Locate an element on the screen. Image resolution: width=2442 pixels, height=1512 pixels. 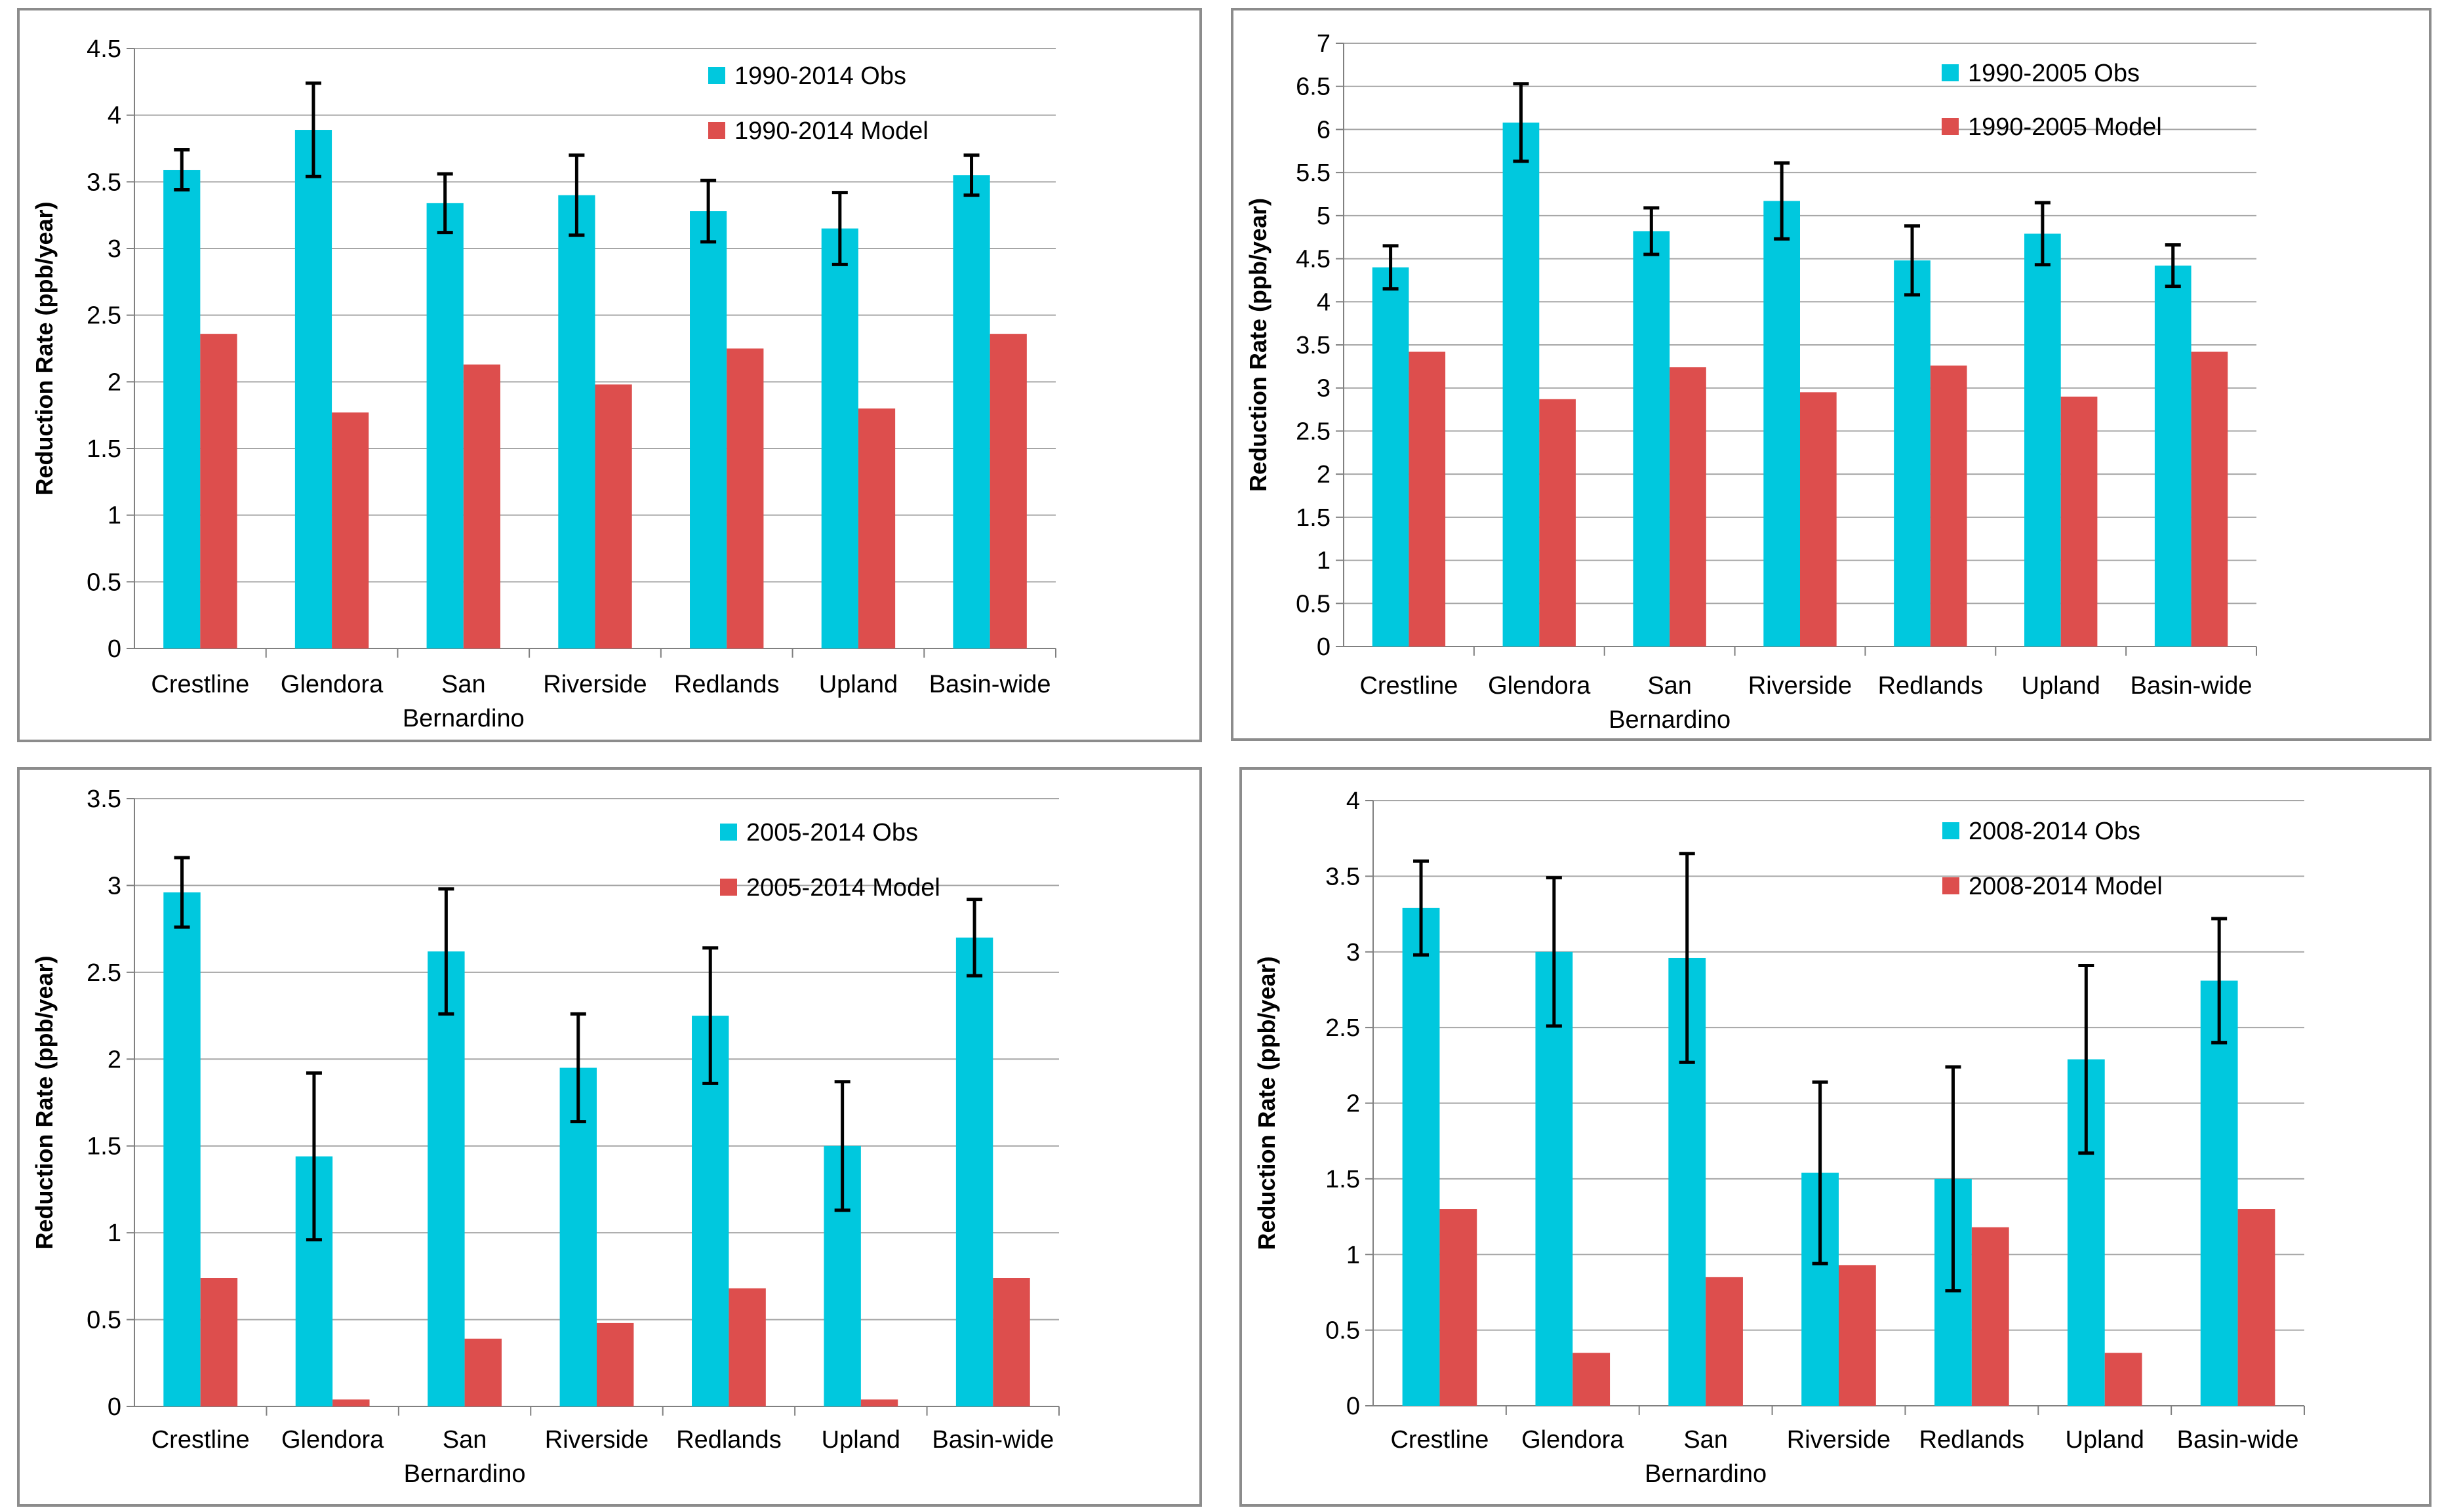
y-tick-label: 6 is located at coordinates (1324, 130).